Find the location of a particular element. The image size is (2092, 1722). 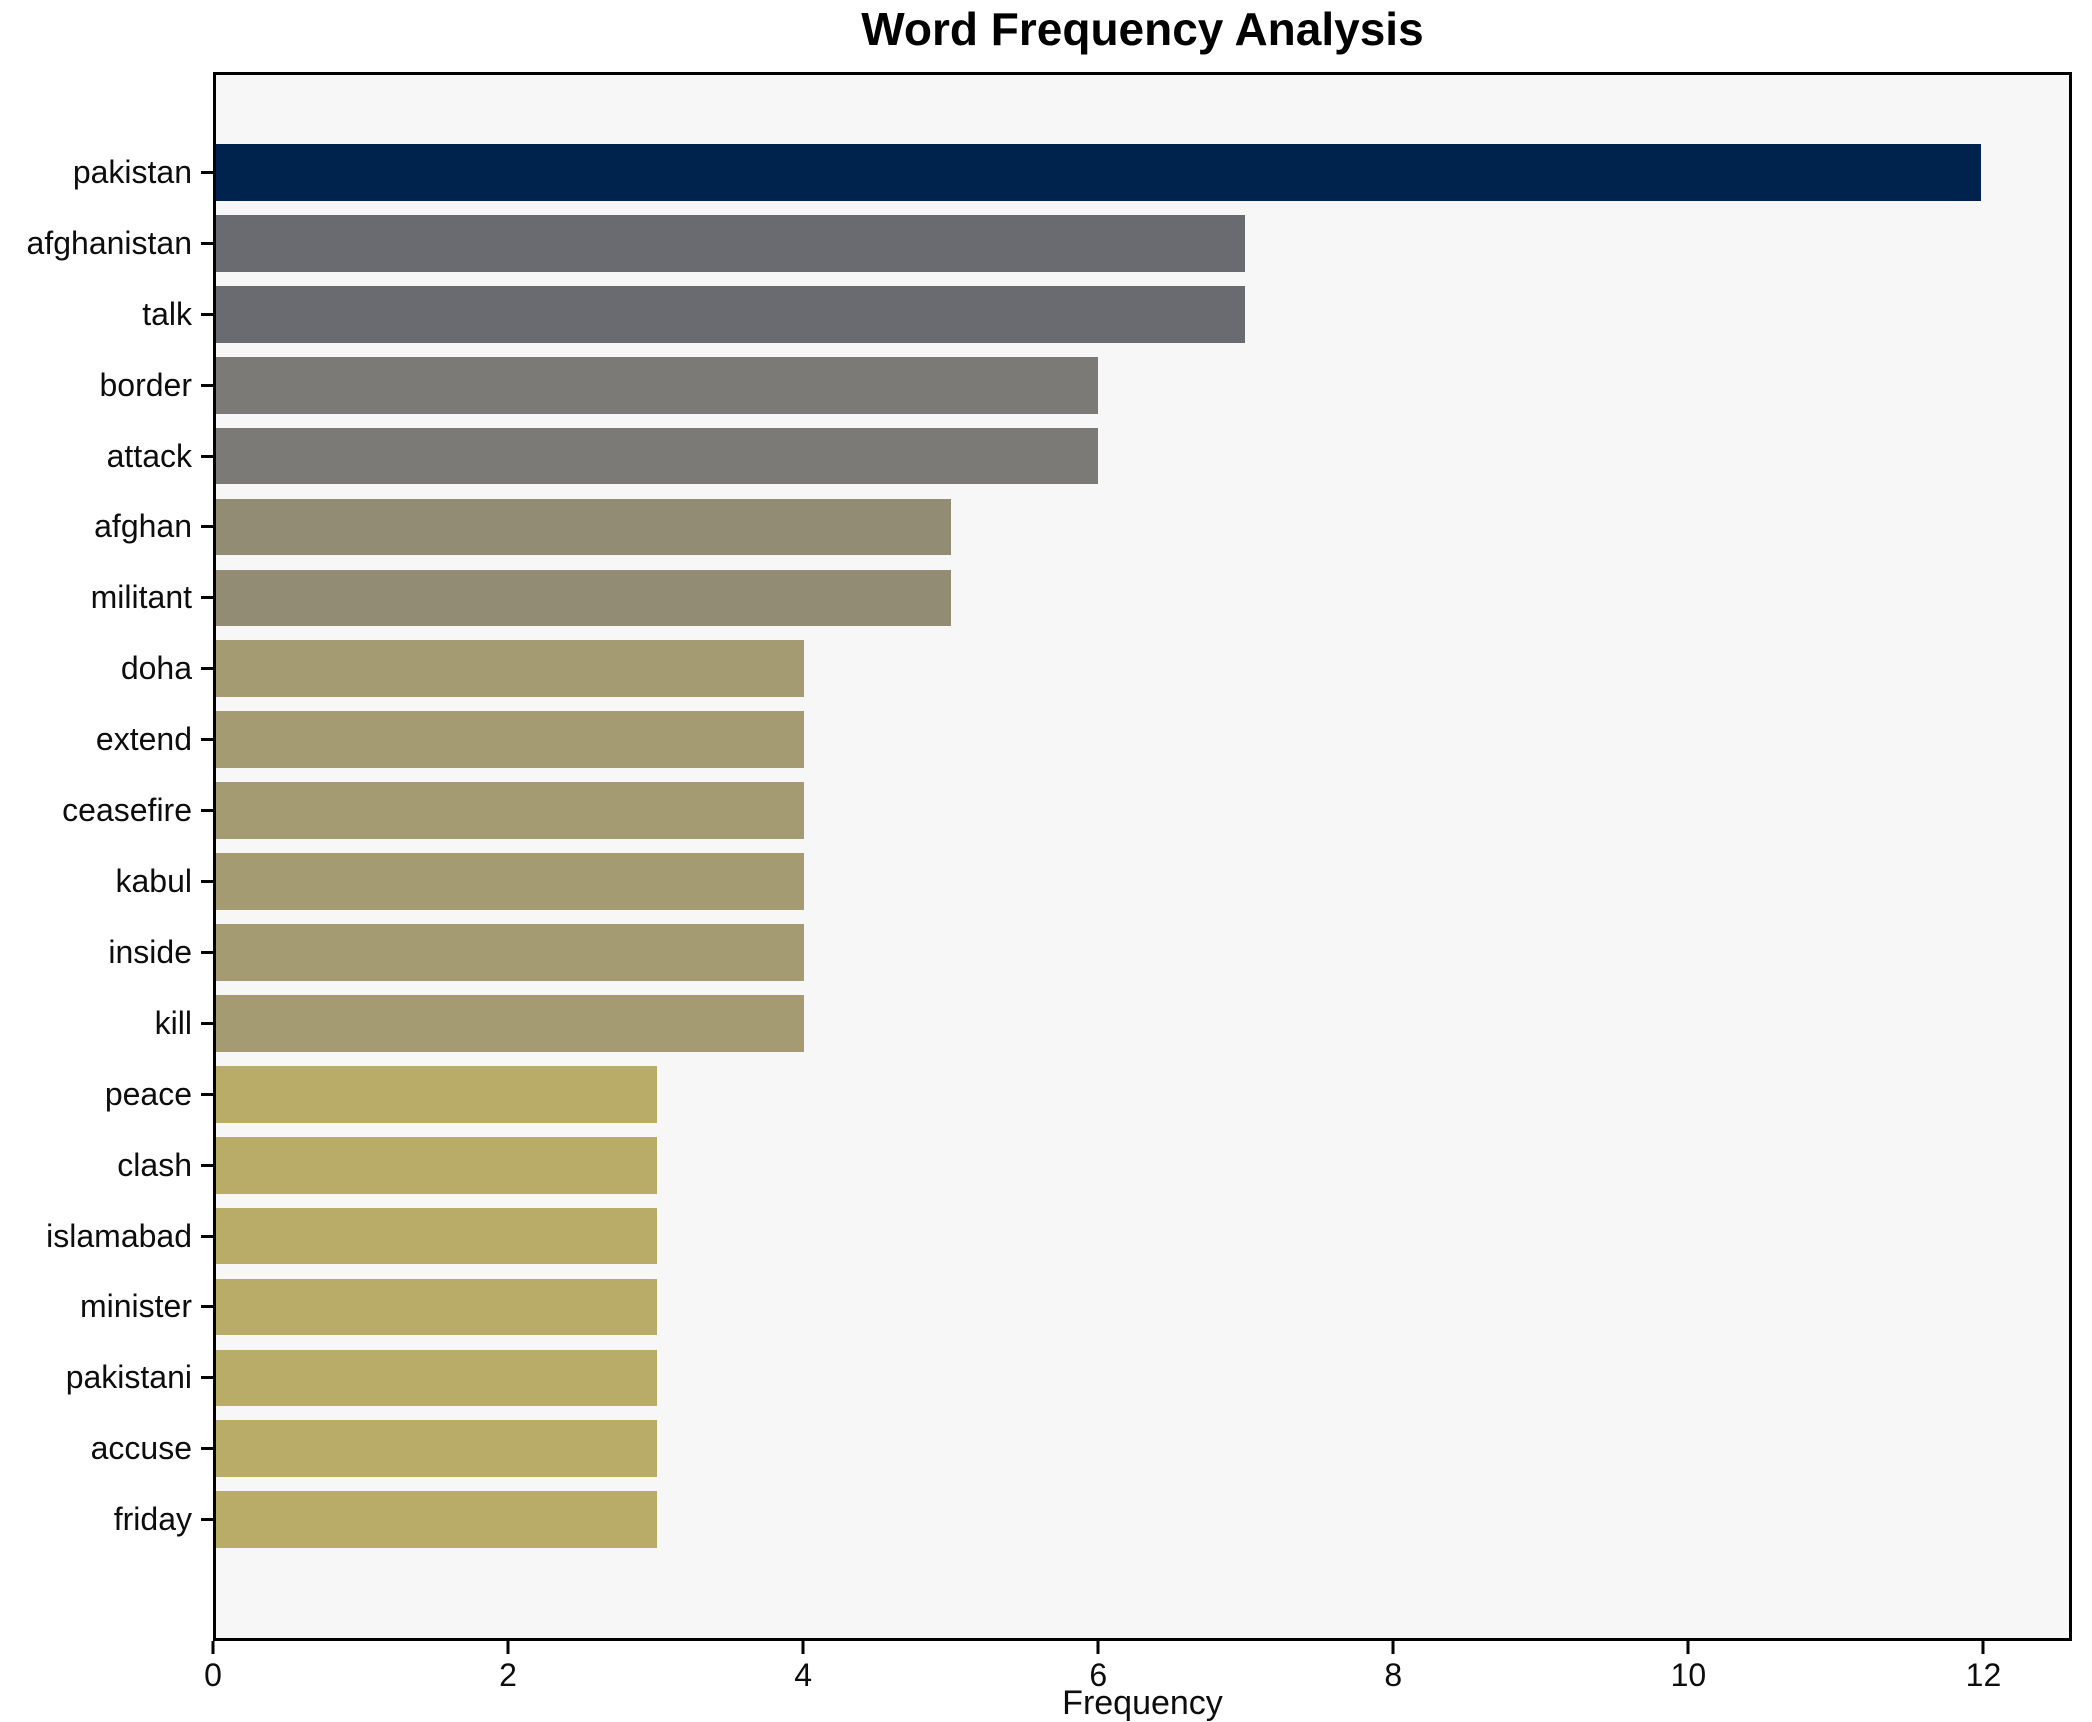

y-tick-row: pakistan is located at coordinates (106, 172).